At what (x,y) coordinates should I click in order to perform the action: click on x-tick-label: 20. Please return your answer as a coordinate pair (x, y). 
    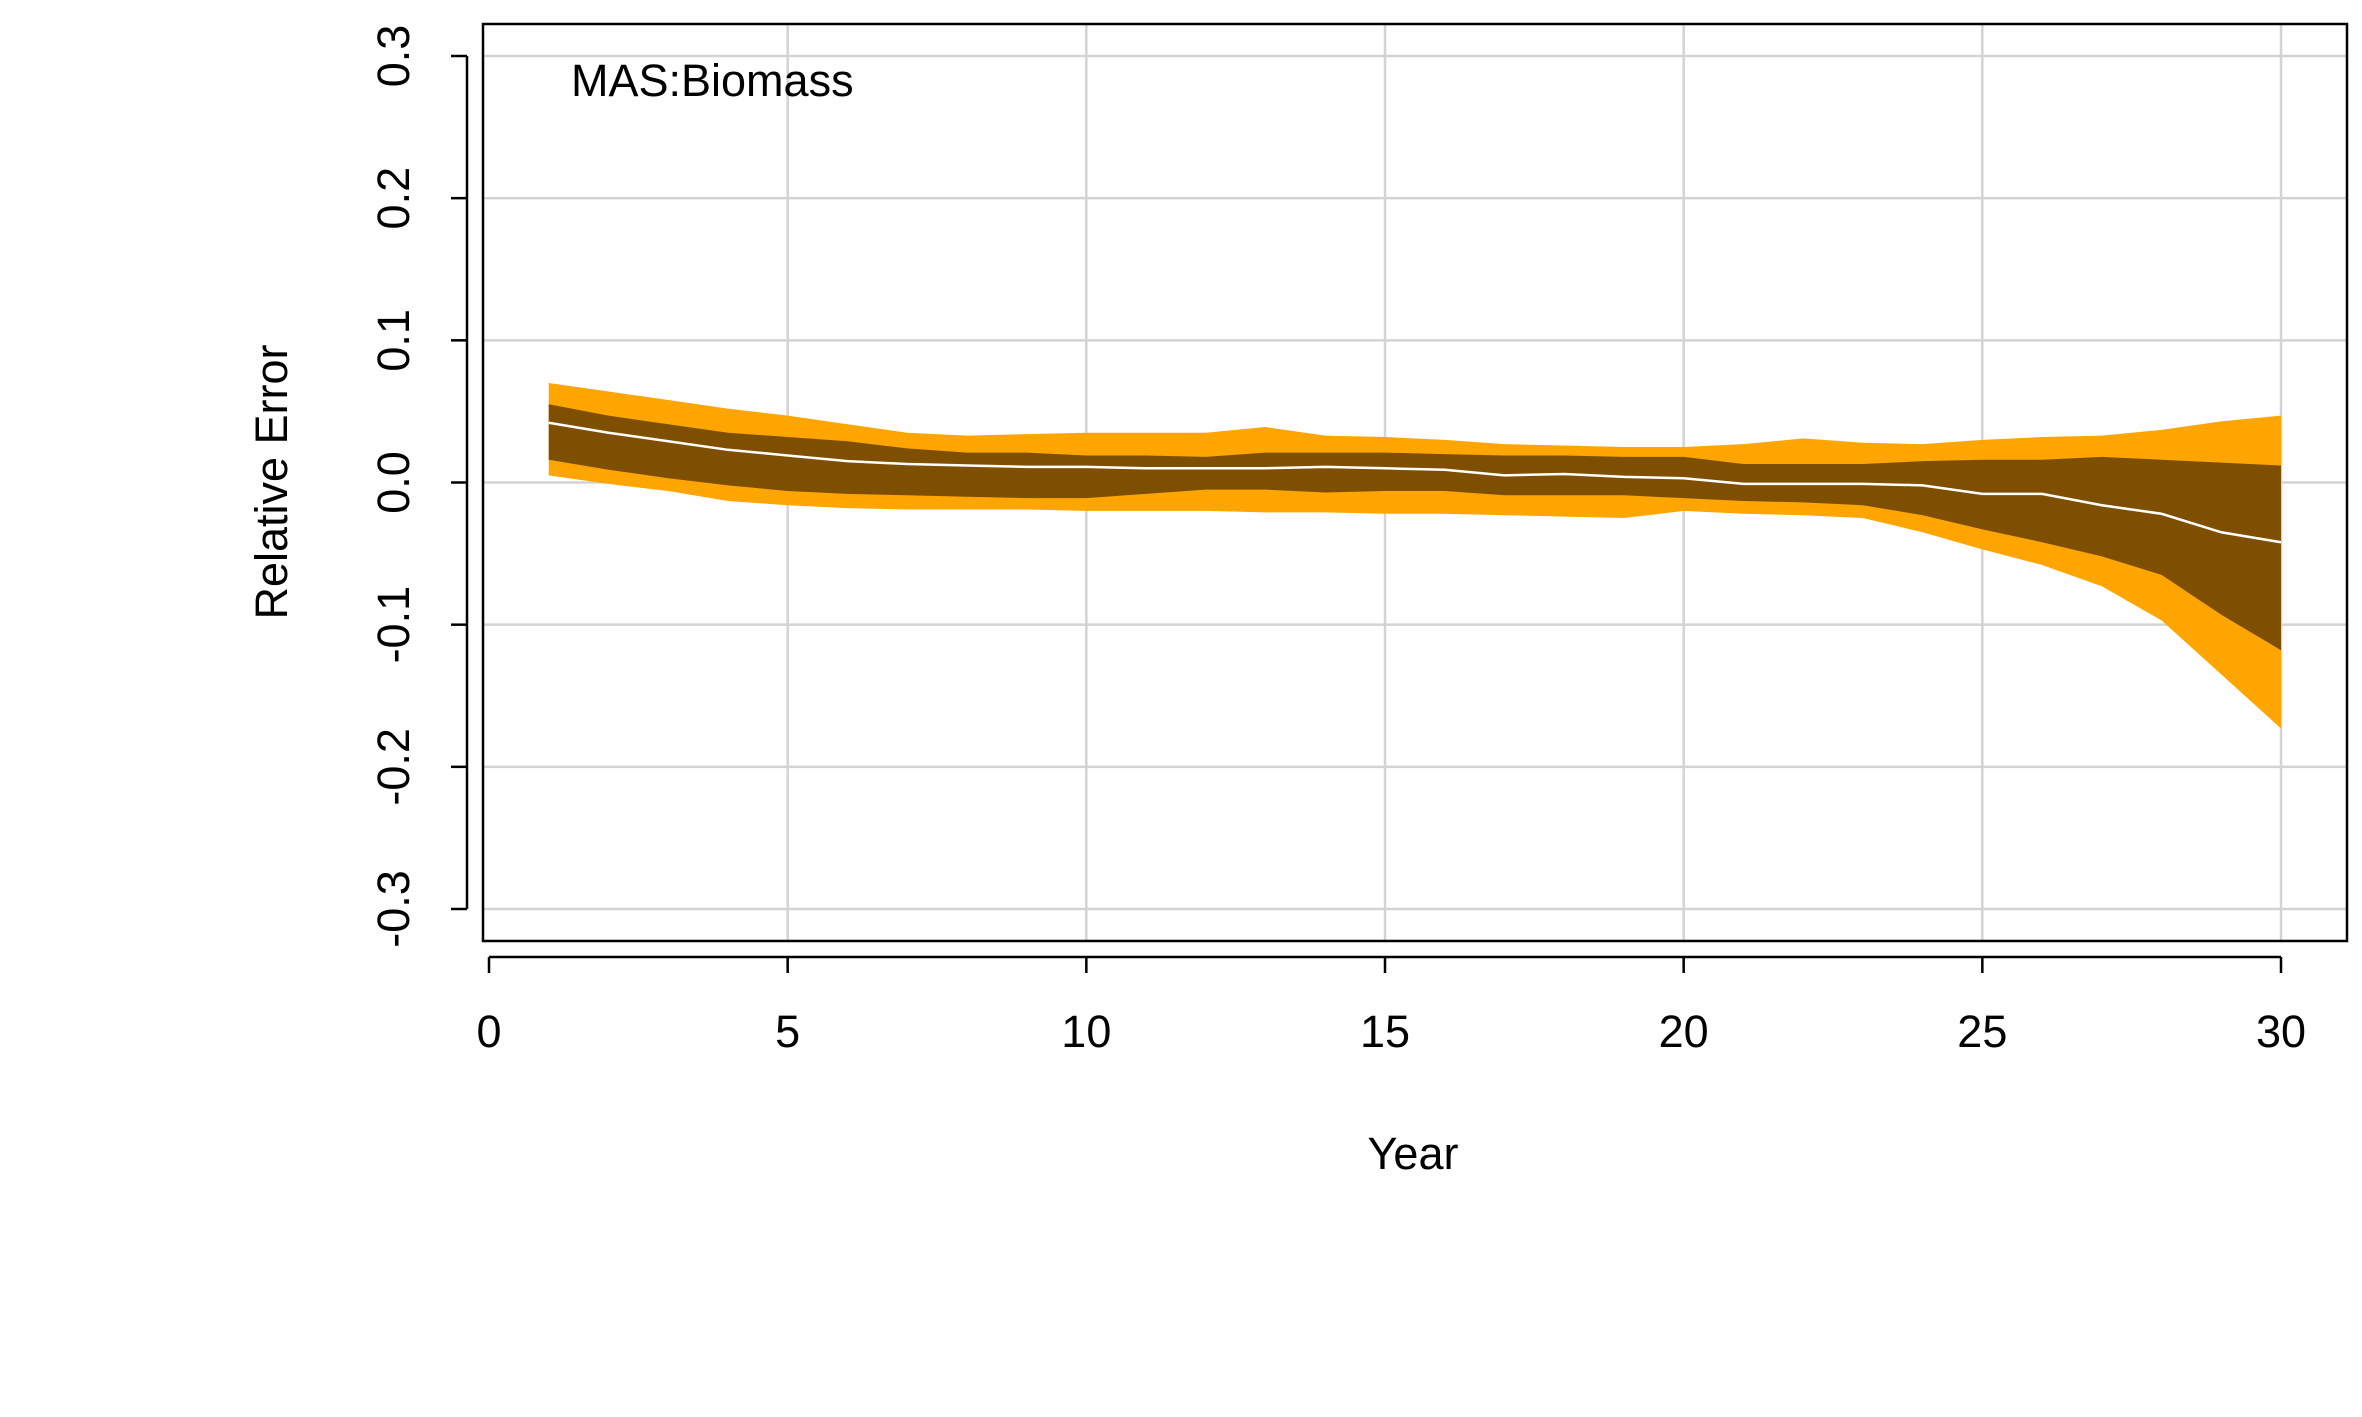
    Looking at the image, I should click on (1684, 1031).